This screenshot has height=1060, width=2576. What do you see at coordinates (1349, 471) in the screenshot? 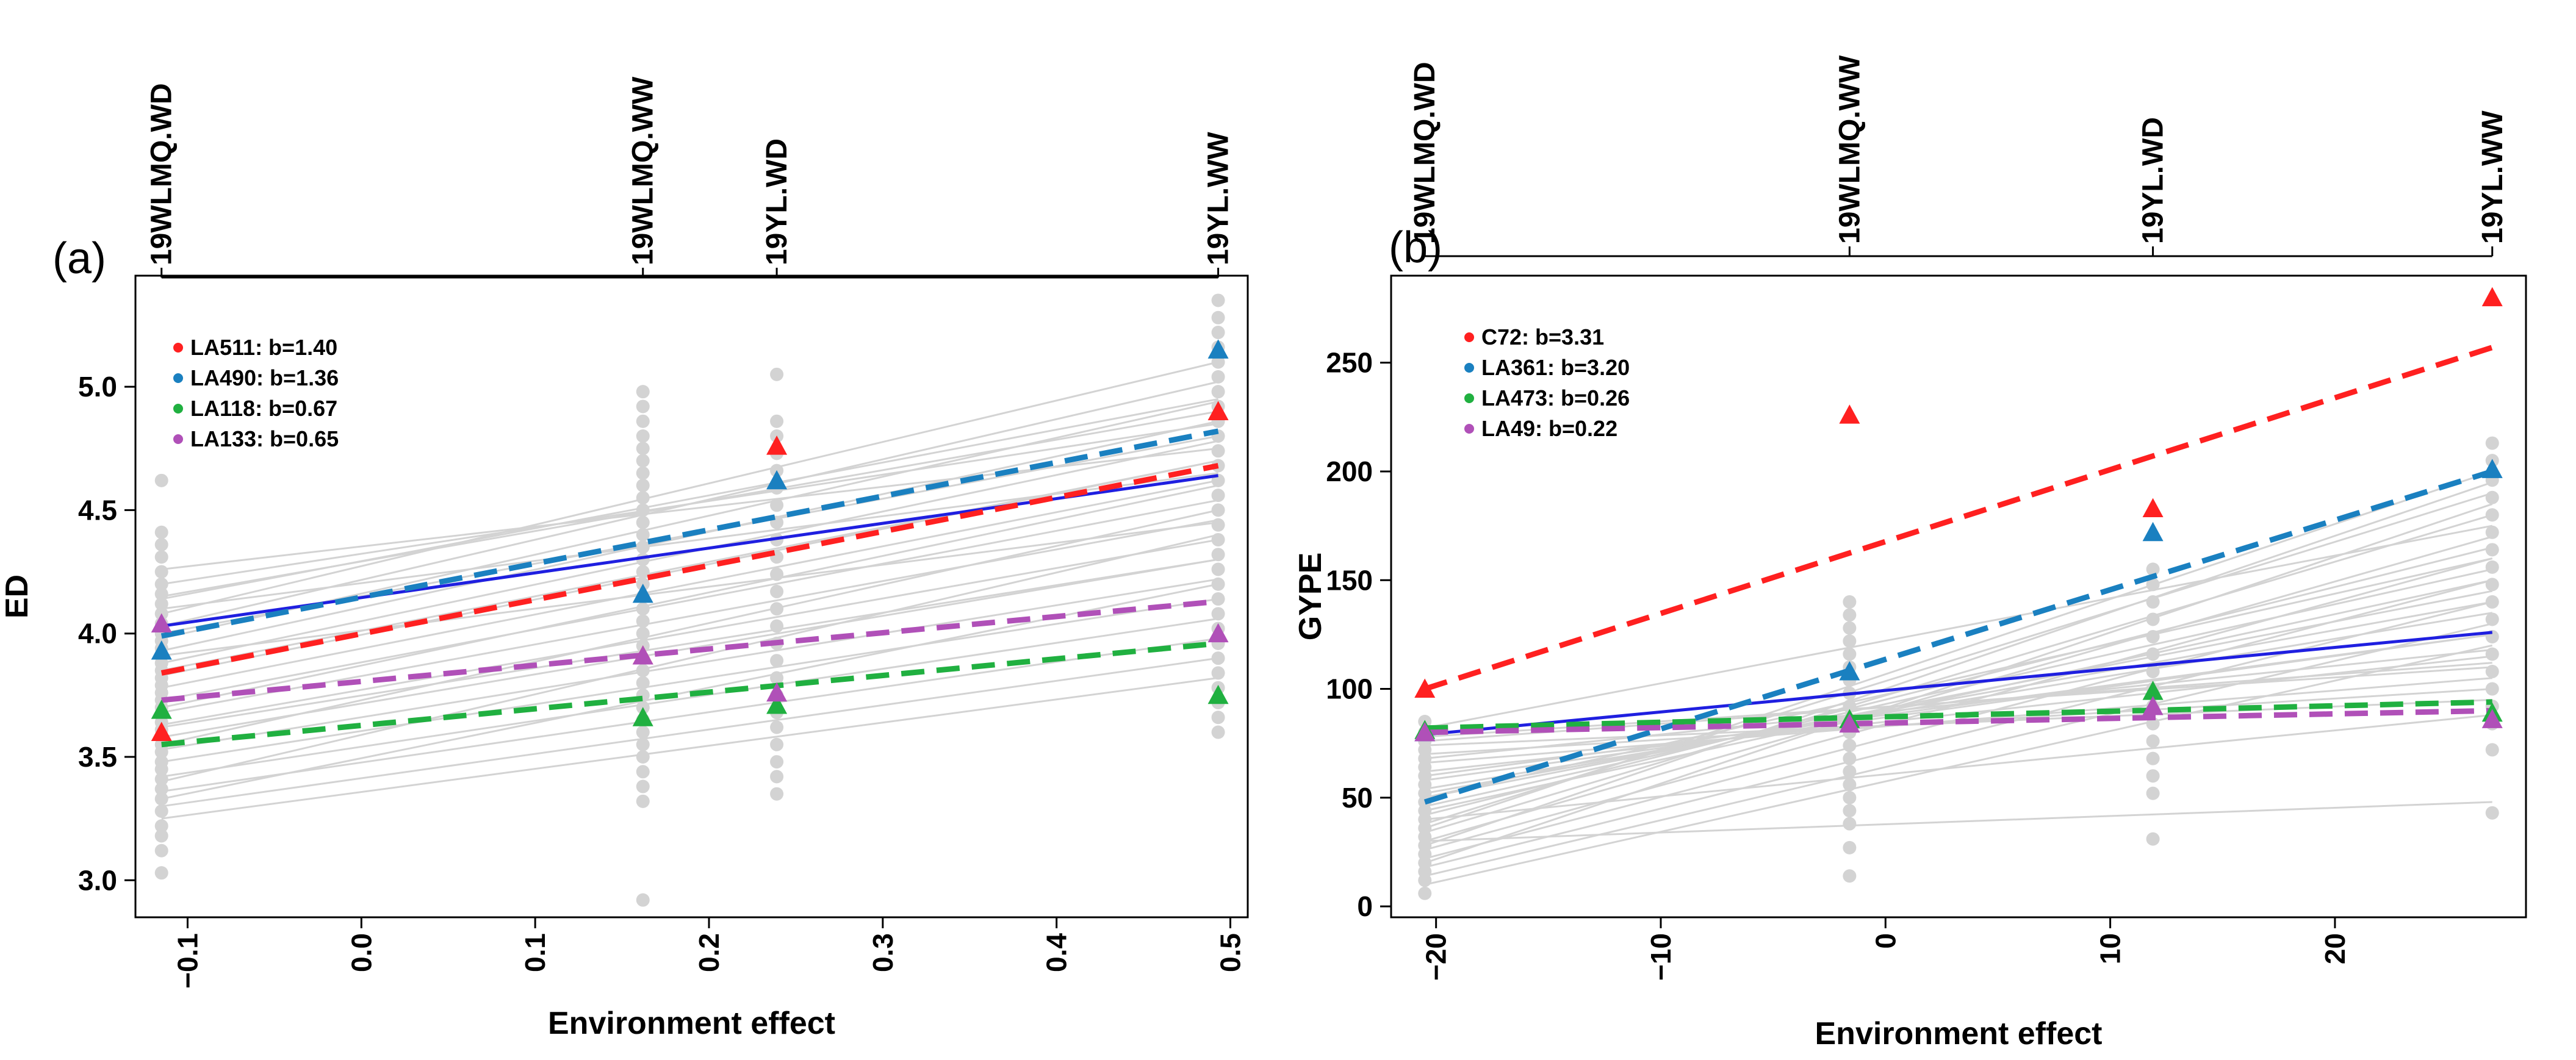
I see `y-tick-label: 200` at bounding box center [1349, 471].